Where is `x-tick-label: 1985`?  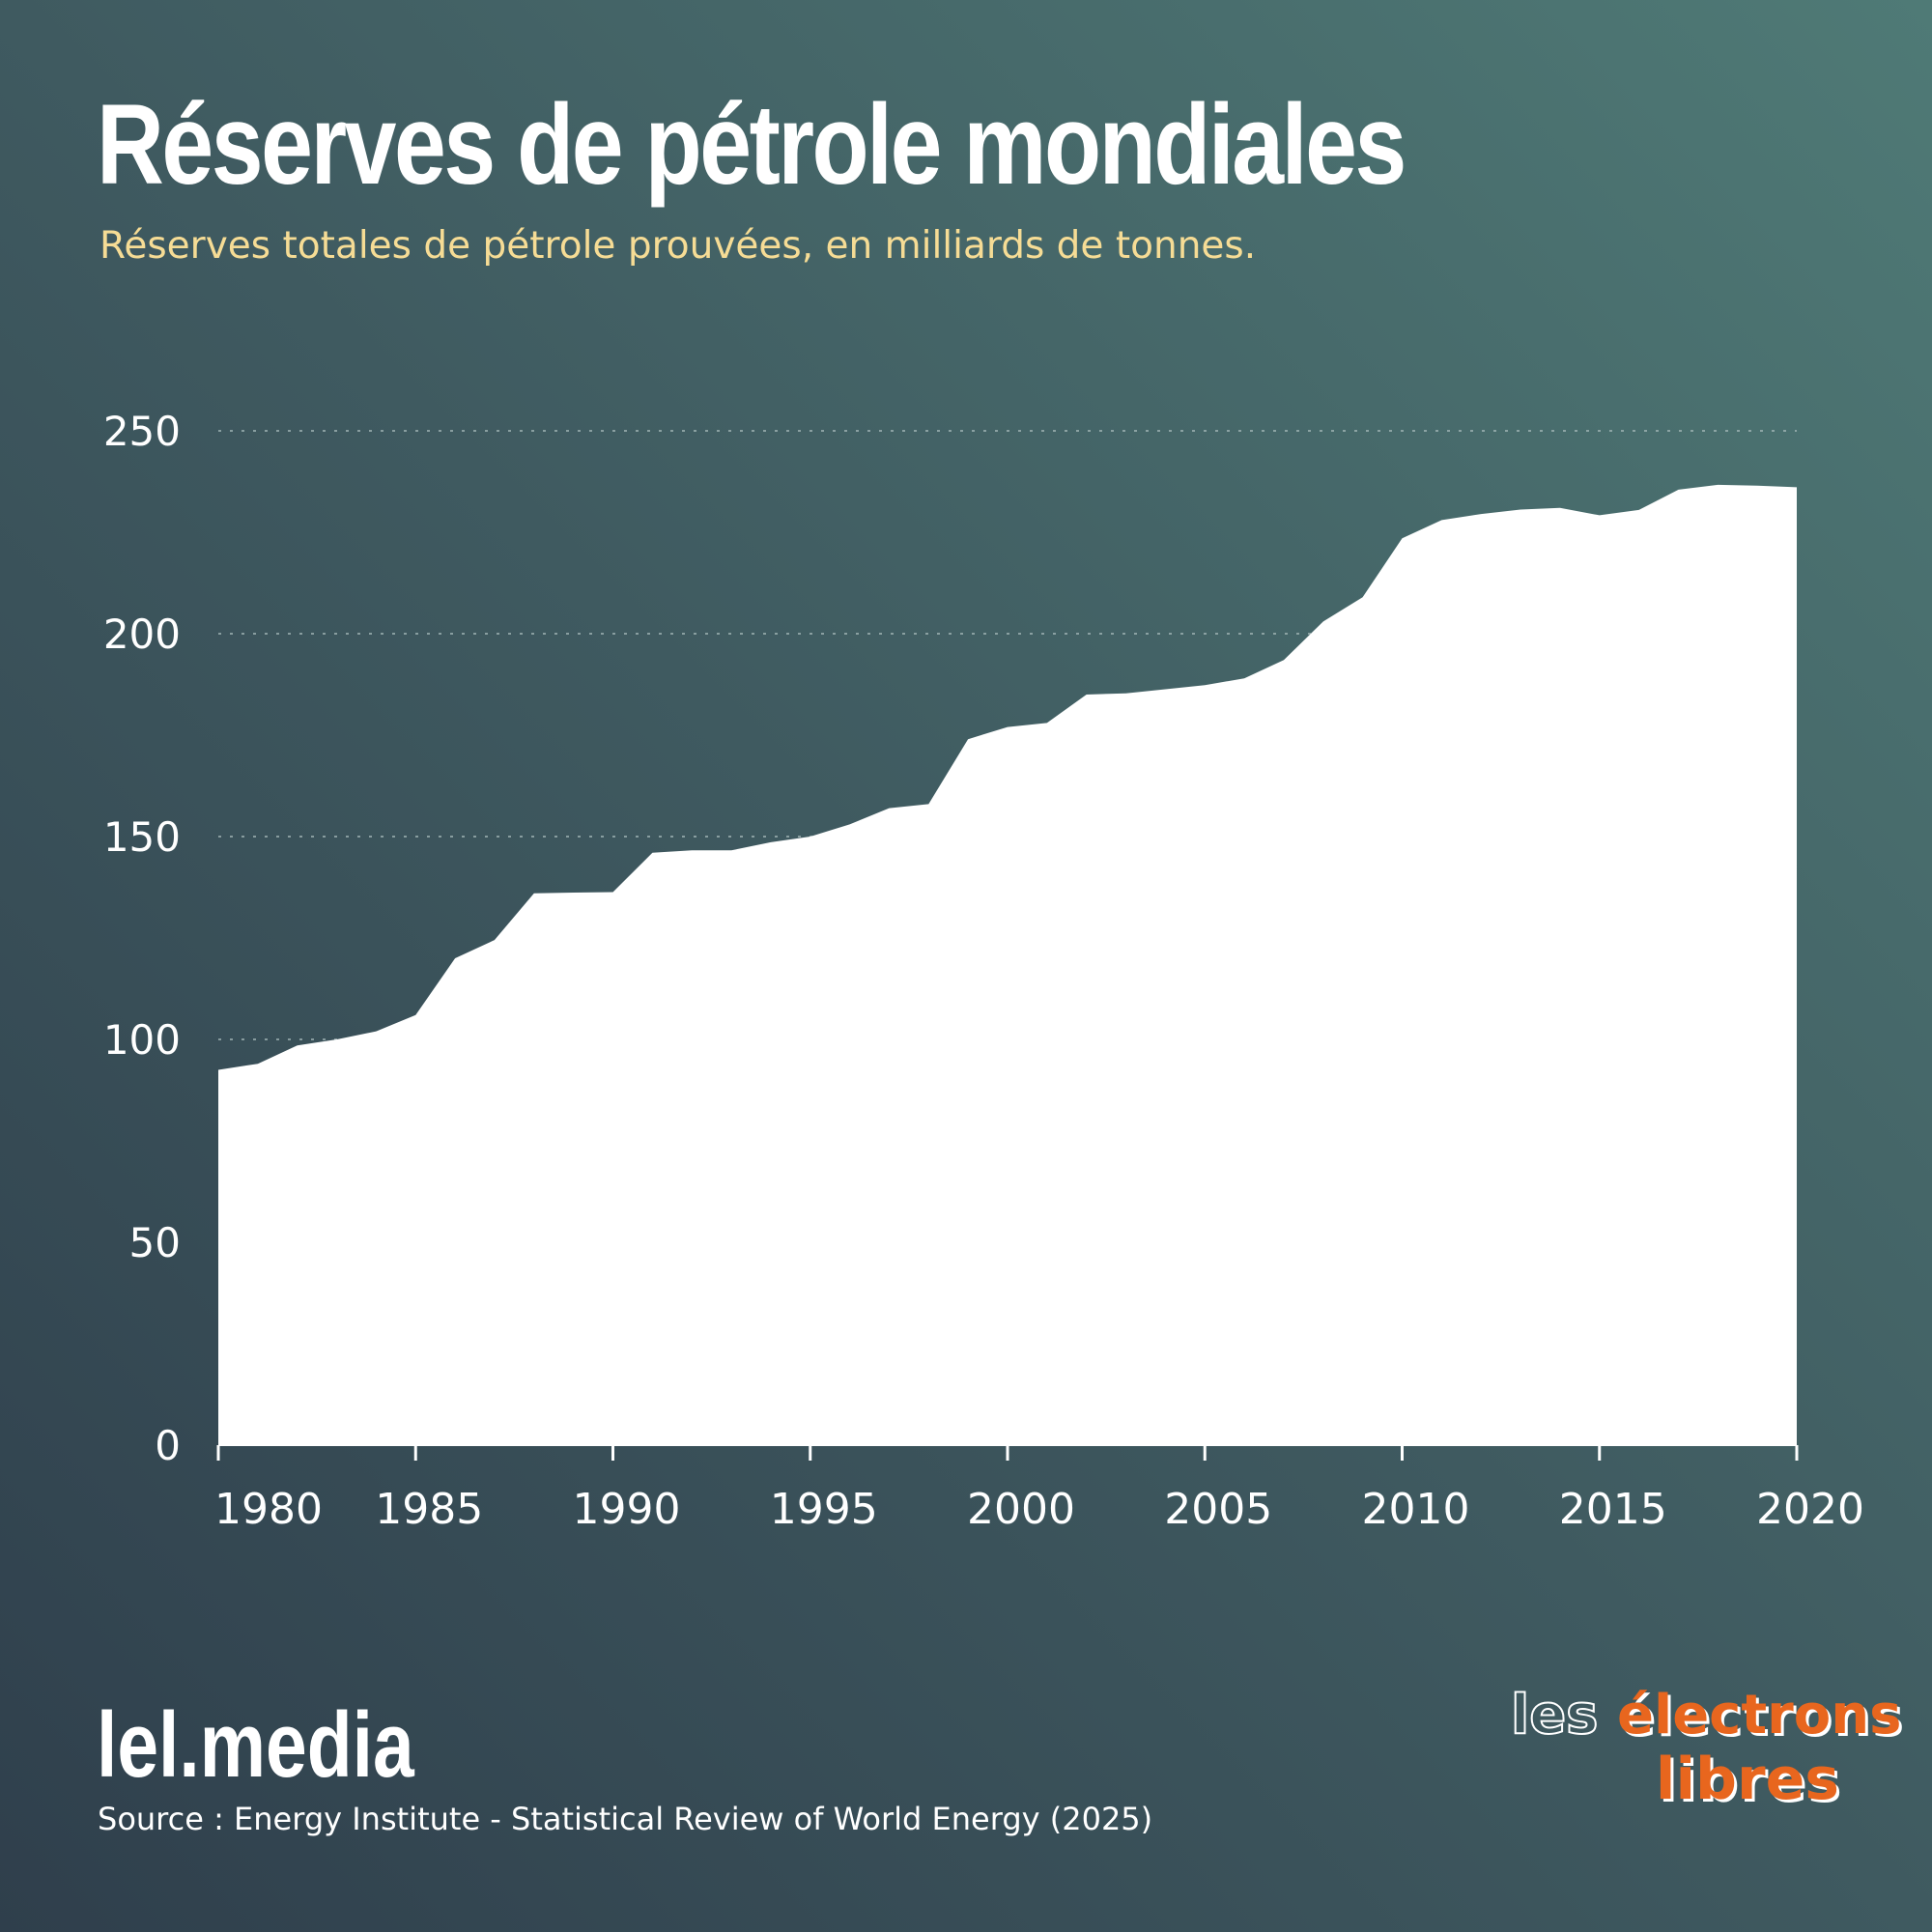
x-tick-label: 1985 is located at coordinates (429, 1509).